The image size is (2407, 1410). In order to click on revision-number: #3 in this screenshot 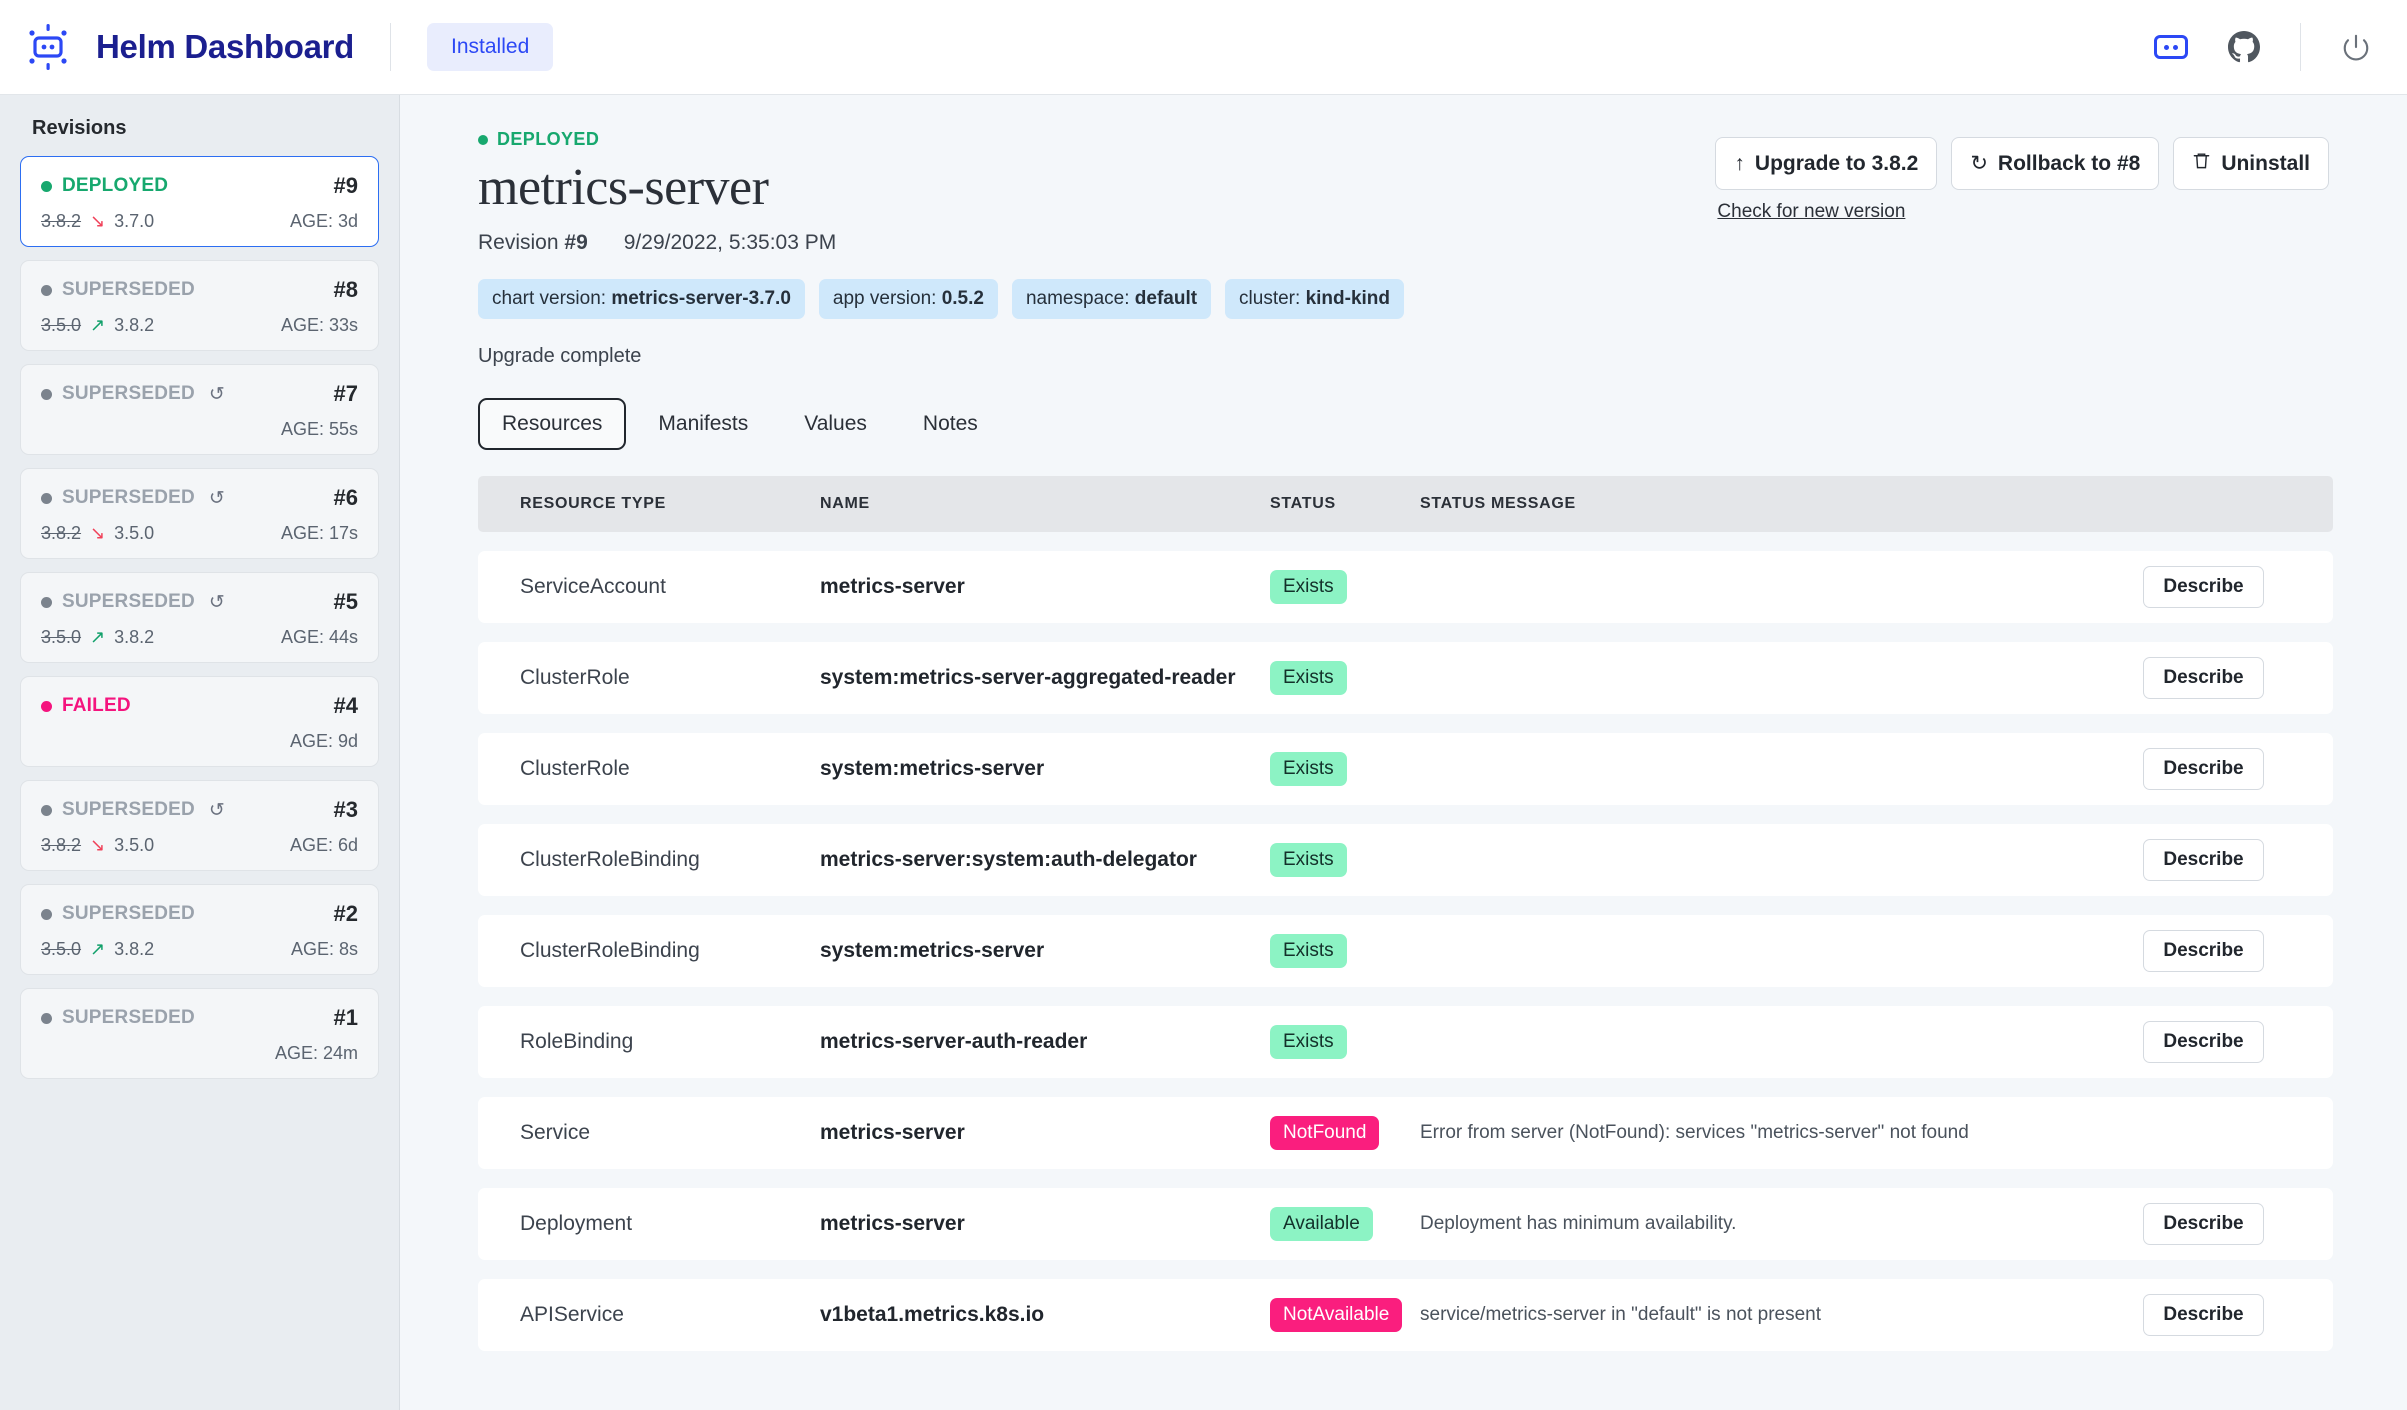, I will do `click(345, 809)`.